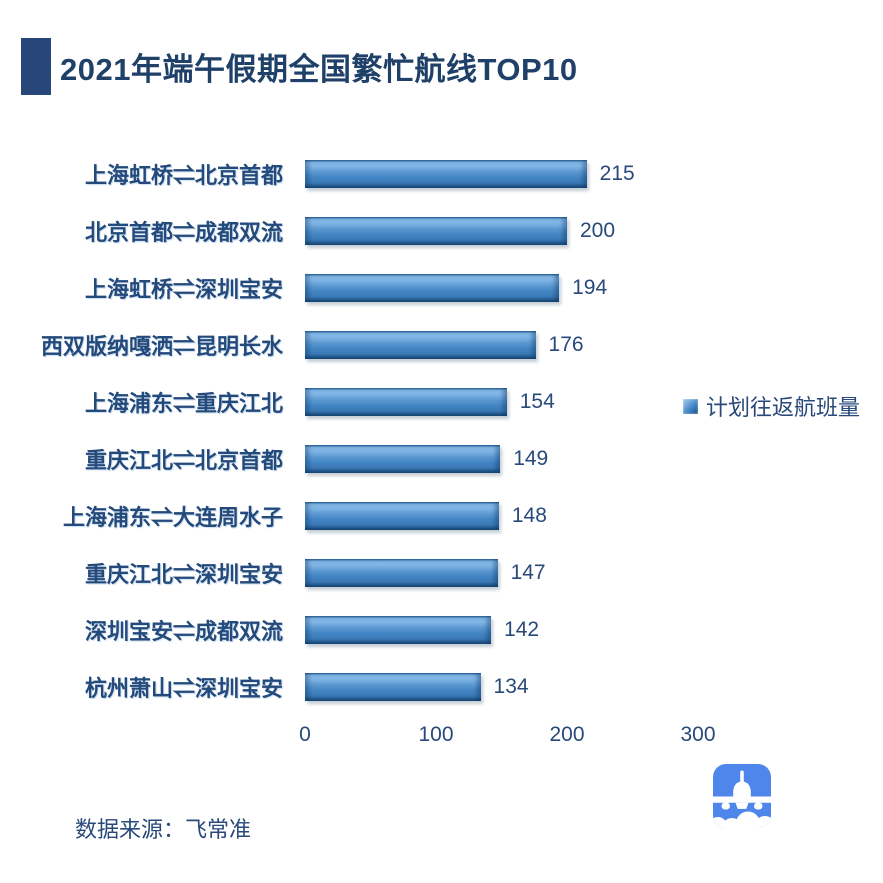  Describe the element at coordinates (183, 688) in the screenshot. I see `category-label: 杭州萧山⇌深圳宝安` at that location.